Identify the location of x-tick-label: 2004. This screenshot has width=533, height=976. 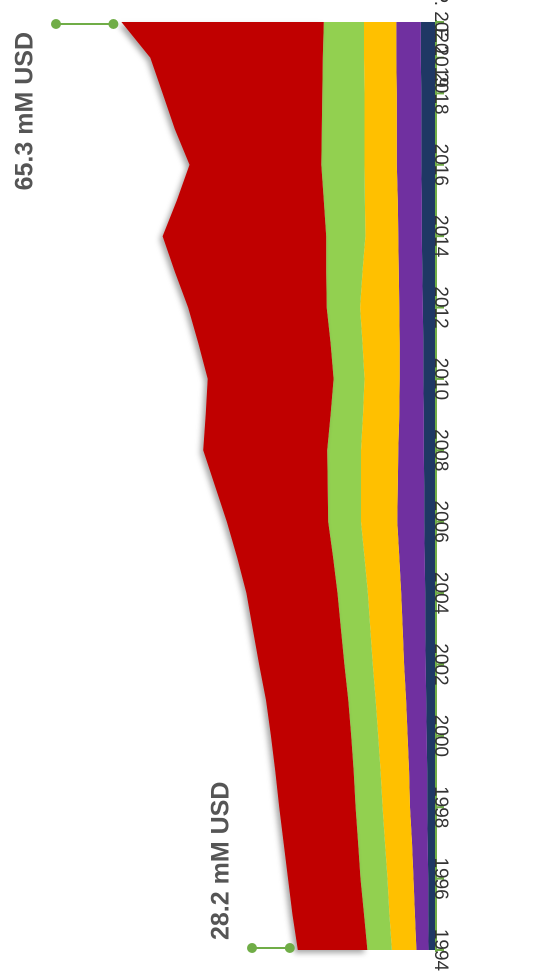
(440, 593).